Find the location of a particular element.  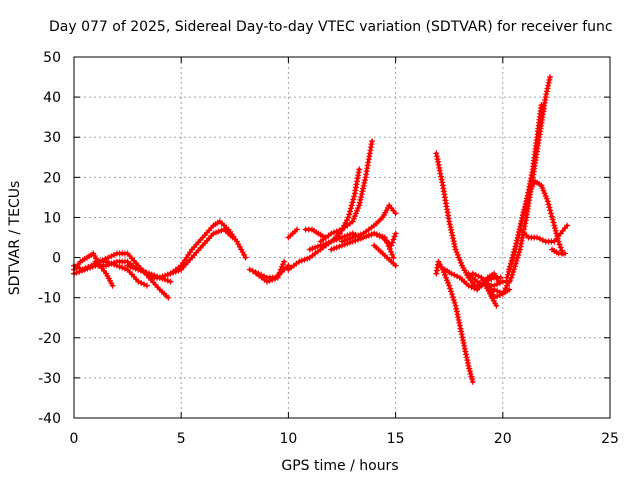

y-tick-label: 20 is located at coordinates (52, 178).